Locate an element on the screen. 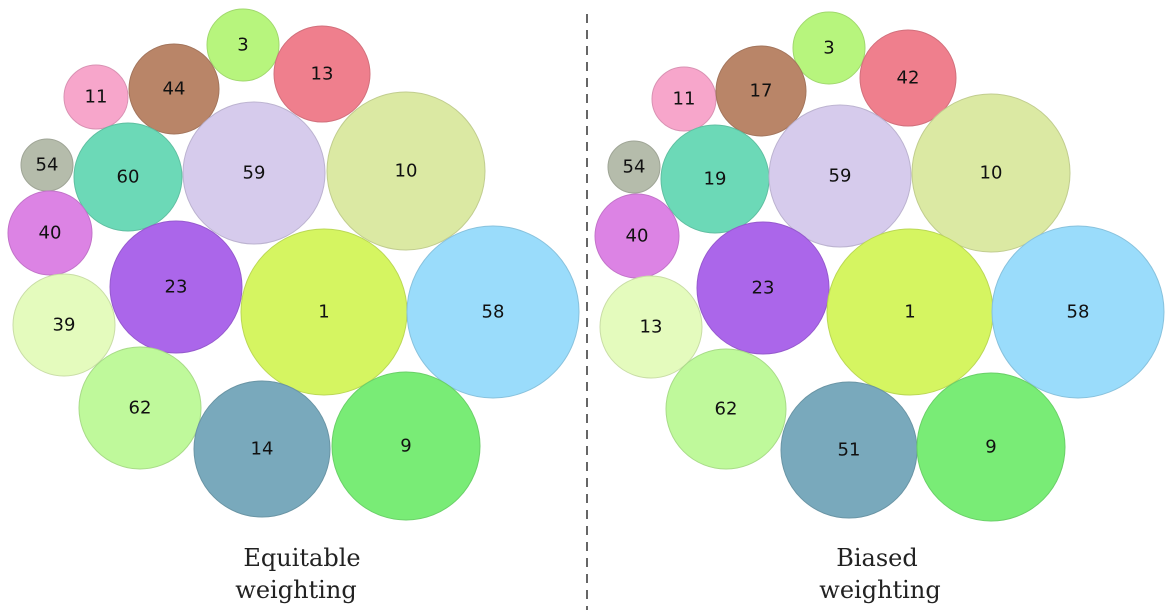 This screenshot has height=615, width=1170. equitable-bubble-label-23: 23 is located at coordinates (176, 287).